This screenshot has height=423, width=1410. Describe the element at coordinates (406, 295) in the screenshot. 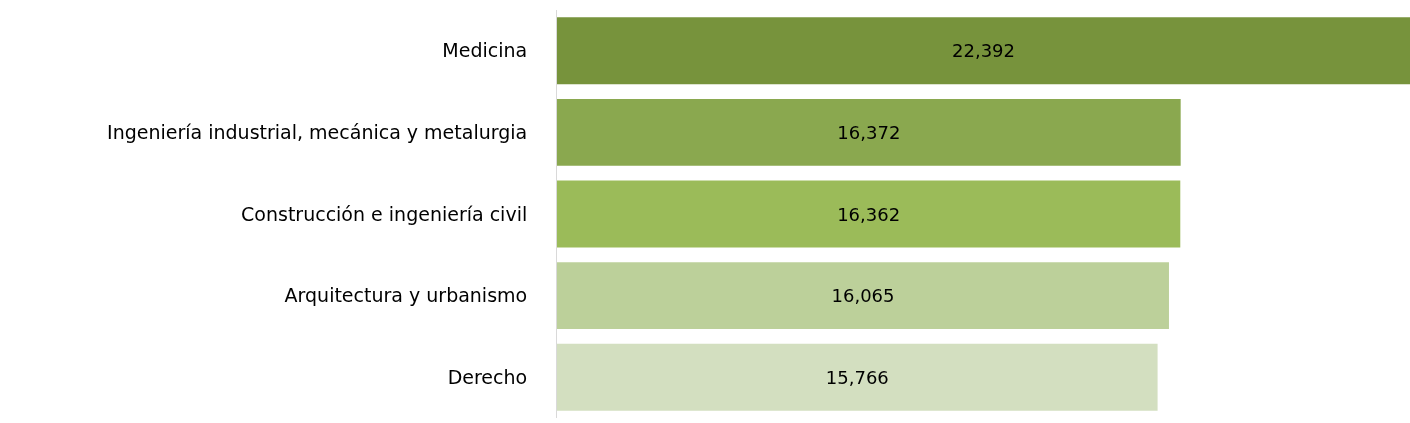

I see `y-tick-label: Arquitectura y urbanismo` at that location.